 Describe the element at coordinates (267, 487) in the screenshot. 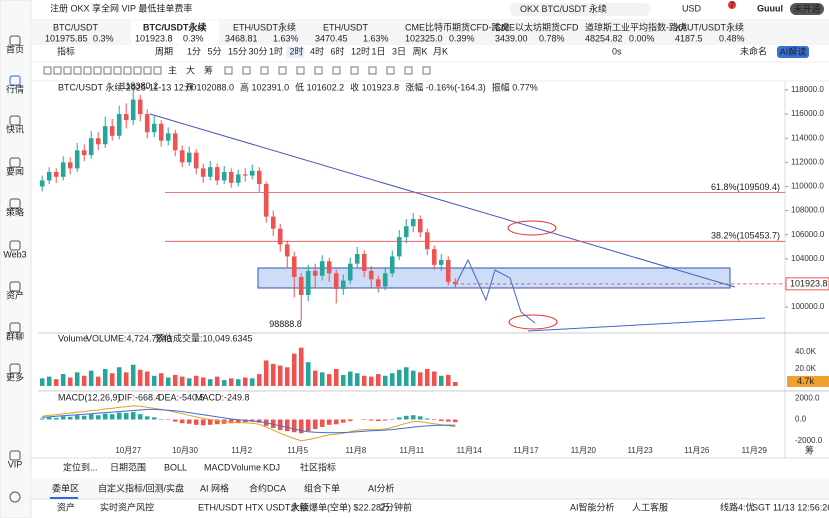

I see `tab: 合约DCA` at that location.